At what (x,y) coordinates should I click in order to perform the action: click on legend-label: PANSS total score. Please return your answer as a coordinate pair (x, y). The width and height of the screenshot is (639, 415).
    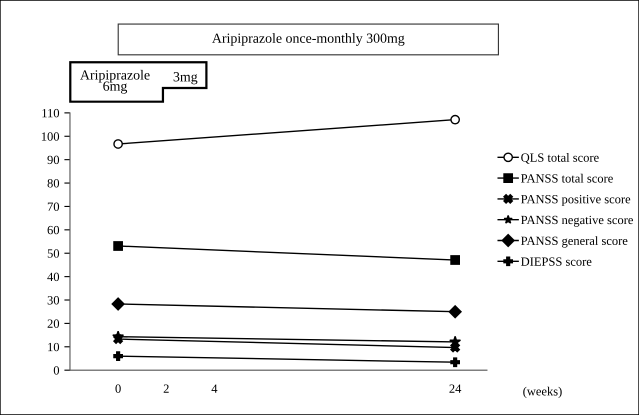
    Looking at the image, I should click on (567, 178).